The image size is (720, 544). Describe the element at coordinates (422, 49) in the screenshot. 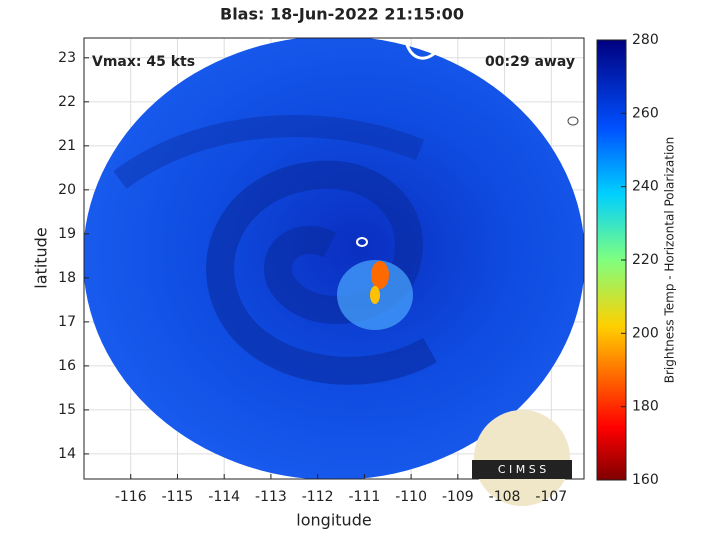

I see `coastline` at that location.